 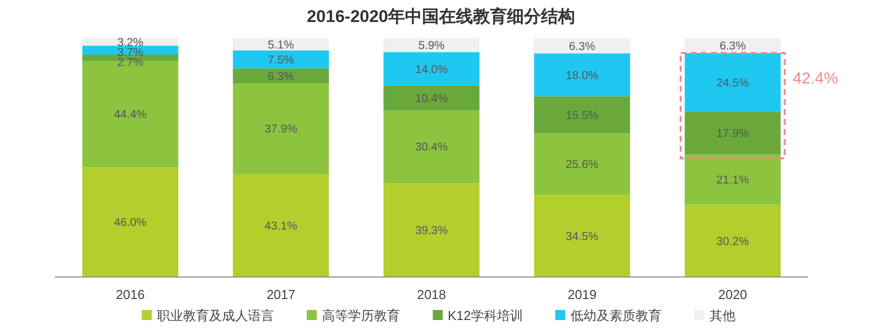 What do you see at coordinates (733, 294) in the screenshot?
I see `x-tick-label: 2020` at bounding box center [733, 294].